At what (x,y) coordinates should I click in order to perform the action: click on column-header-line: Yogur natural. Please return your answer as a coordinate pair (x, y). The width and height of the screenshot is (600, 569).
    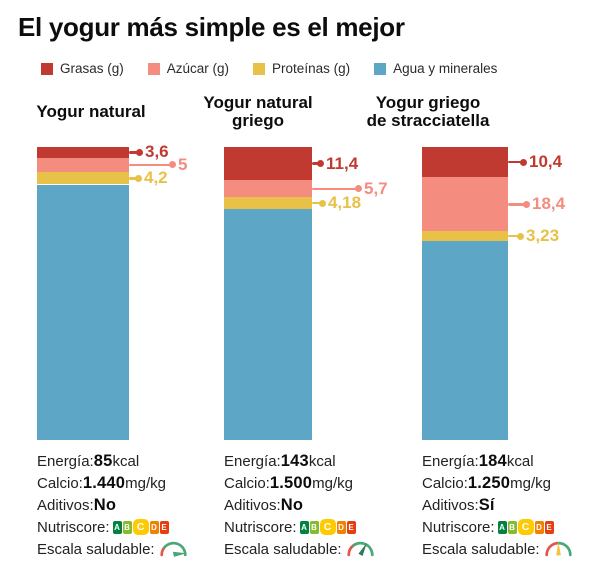
    Looking at the image, I should click on (258, 102).